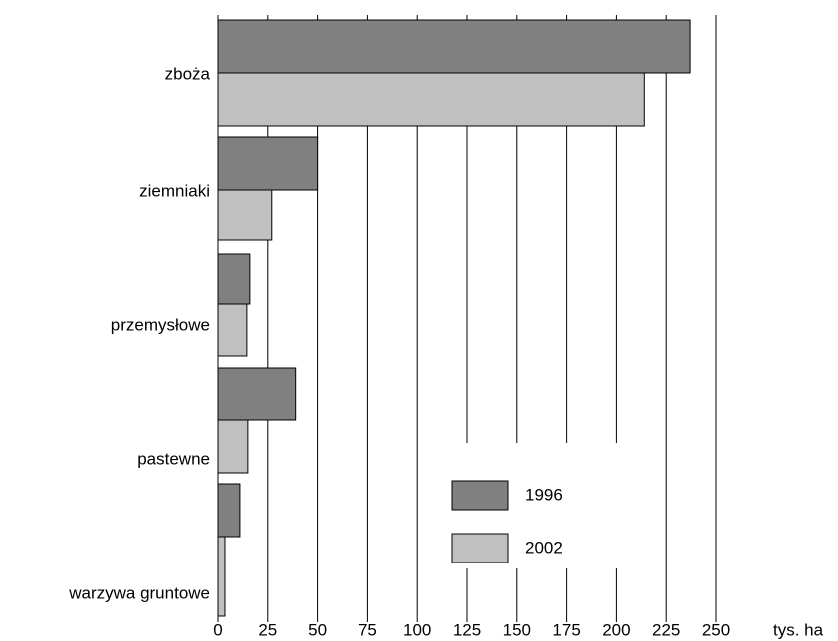 The width and height of the screenshot is (838, 641). What do you see at coordinates (217, 629) in the screenshot?
I see `x-tick-label: 0` at bounding box center [217, 629].